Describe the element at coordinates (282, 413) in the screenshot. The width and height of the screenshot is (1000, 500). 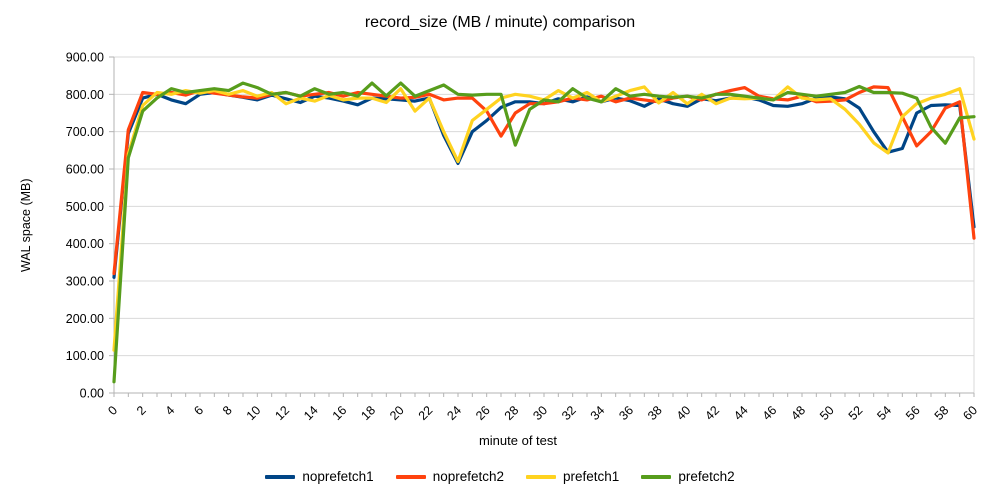
I see `x-tick-label: 12` at that location.